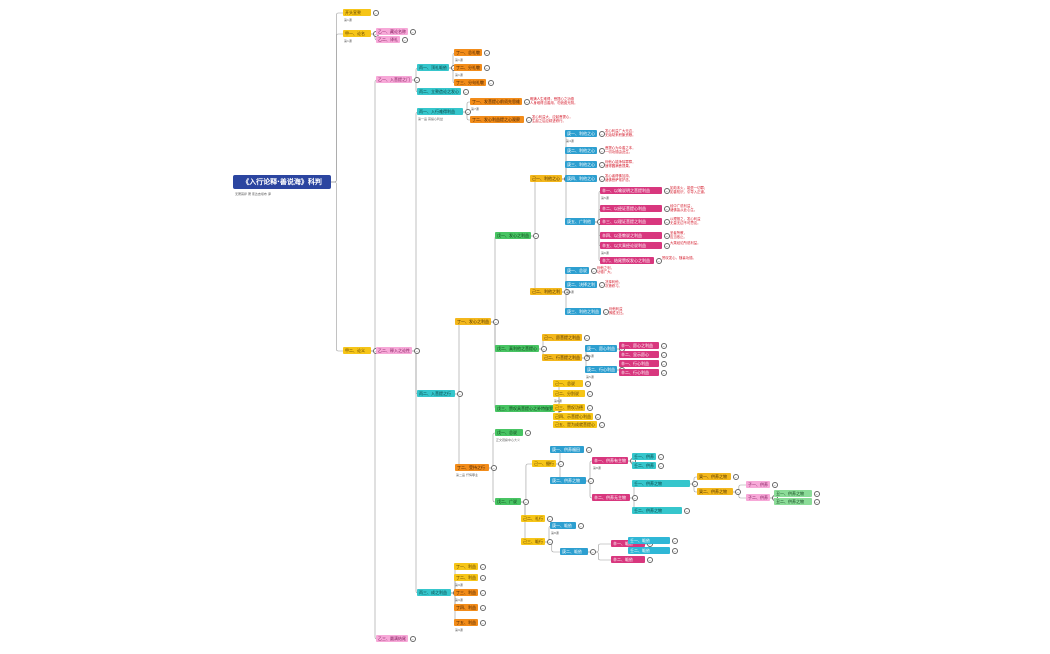 The image size is (1050, 654). I want to click on mind-map-root-title: 《入行论释·善说海》科判, so click(282, 182).